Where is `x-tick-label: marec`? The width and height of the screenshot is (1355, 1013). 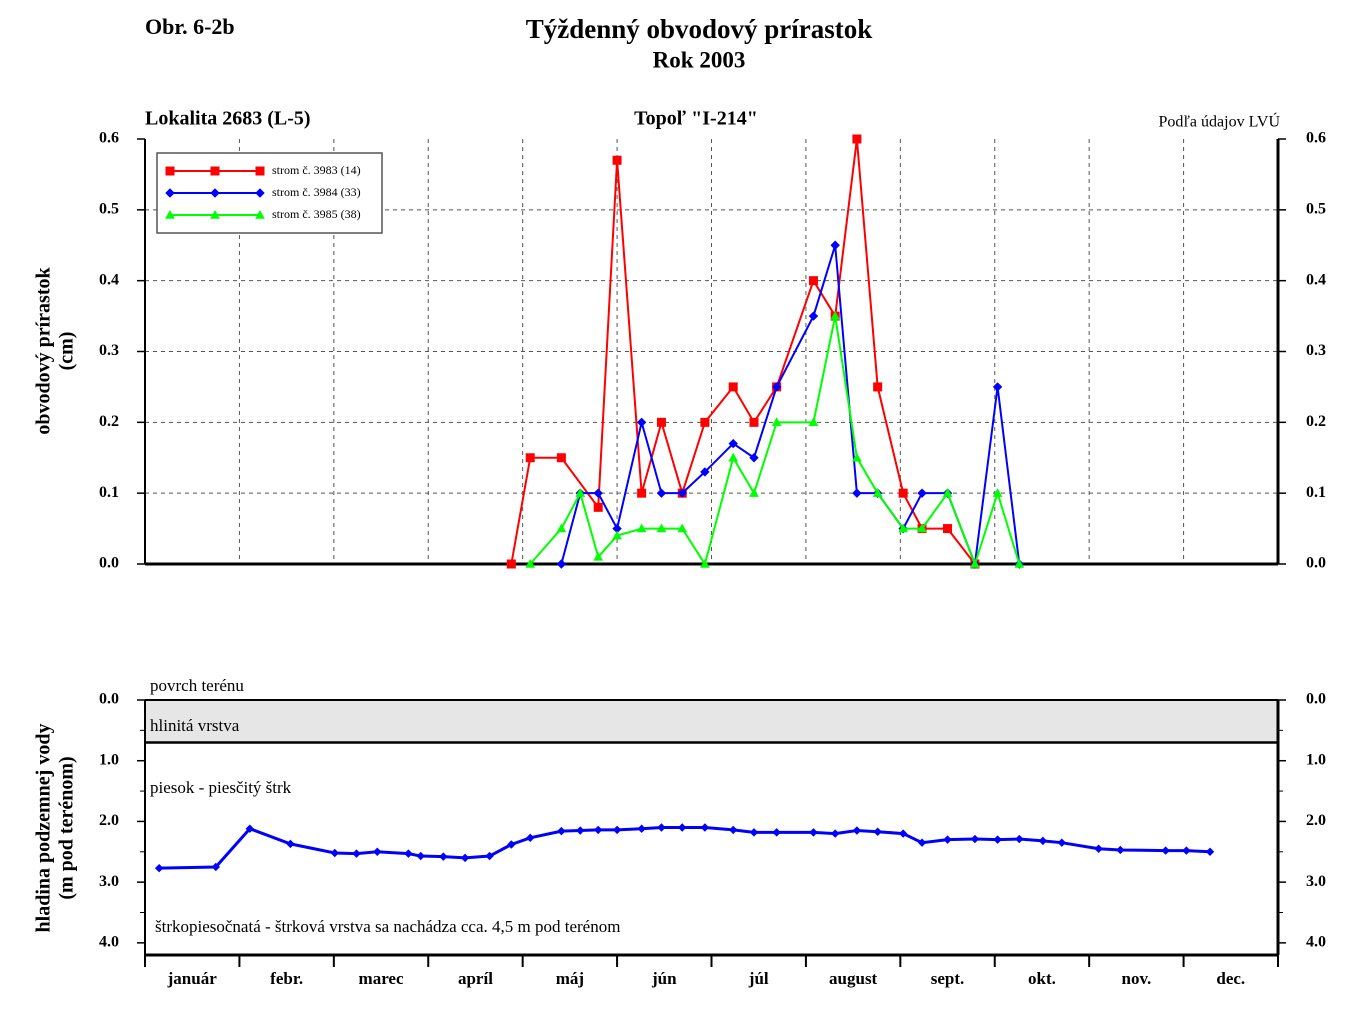 x-tick-label: marec is located at coordinates (381, 978).